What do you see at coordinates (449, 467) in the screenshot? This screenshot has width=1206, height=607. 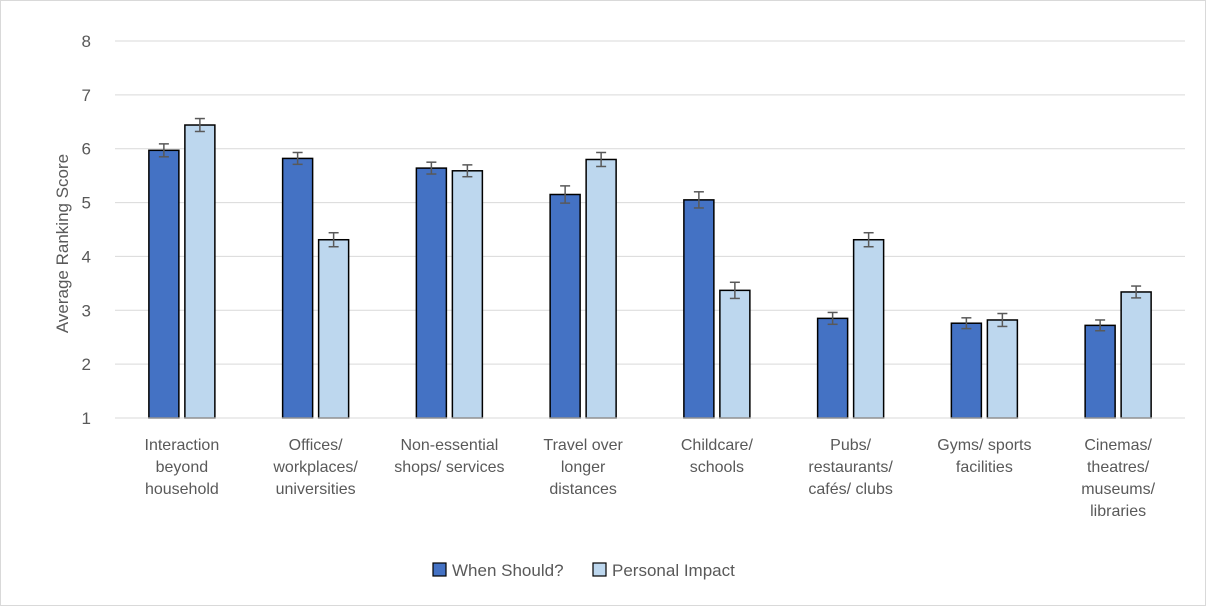 I see `category-label-line: shops/ services` at bounding box center [449, 467].